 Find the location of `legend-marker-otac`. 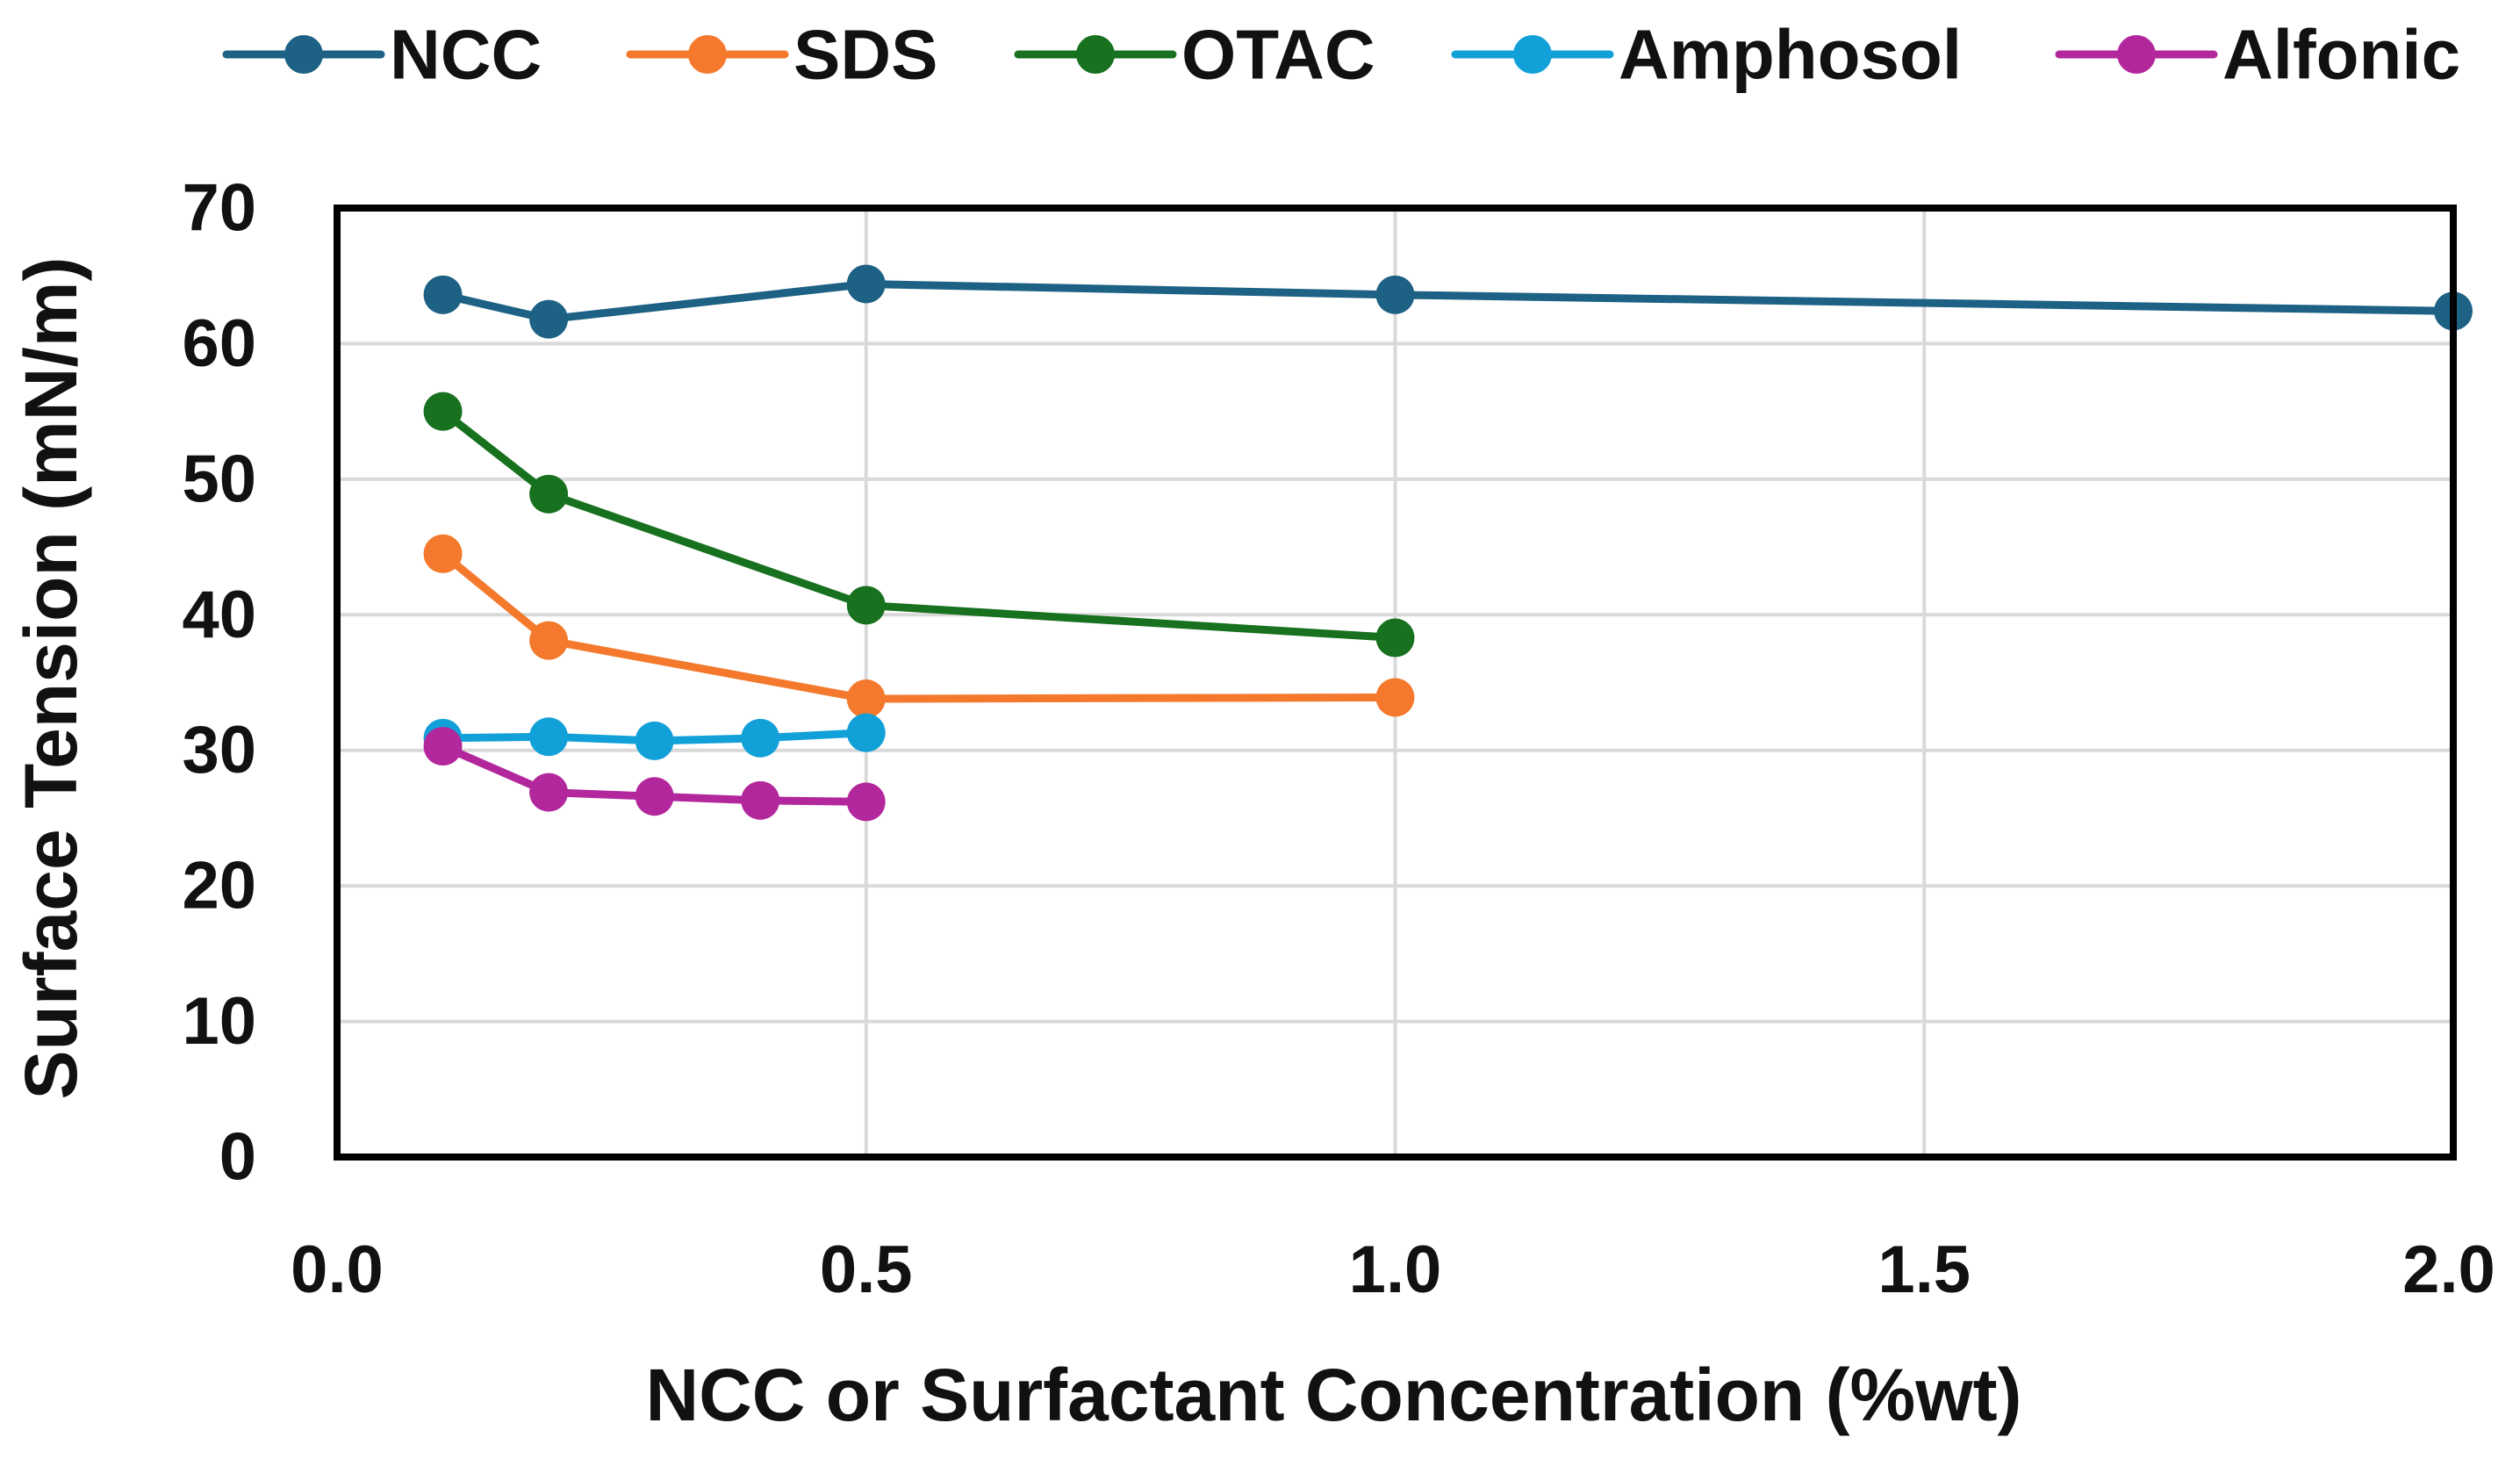

legend-marker-otac is located at coordinates (1095, 54).